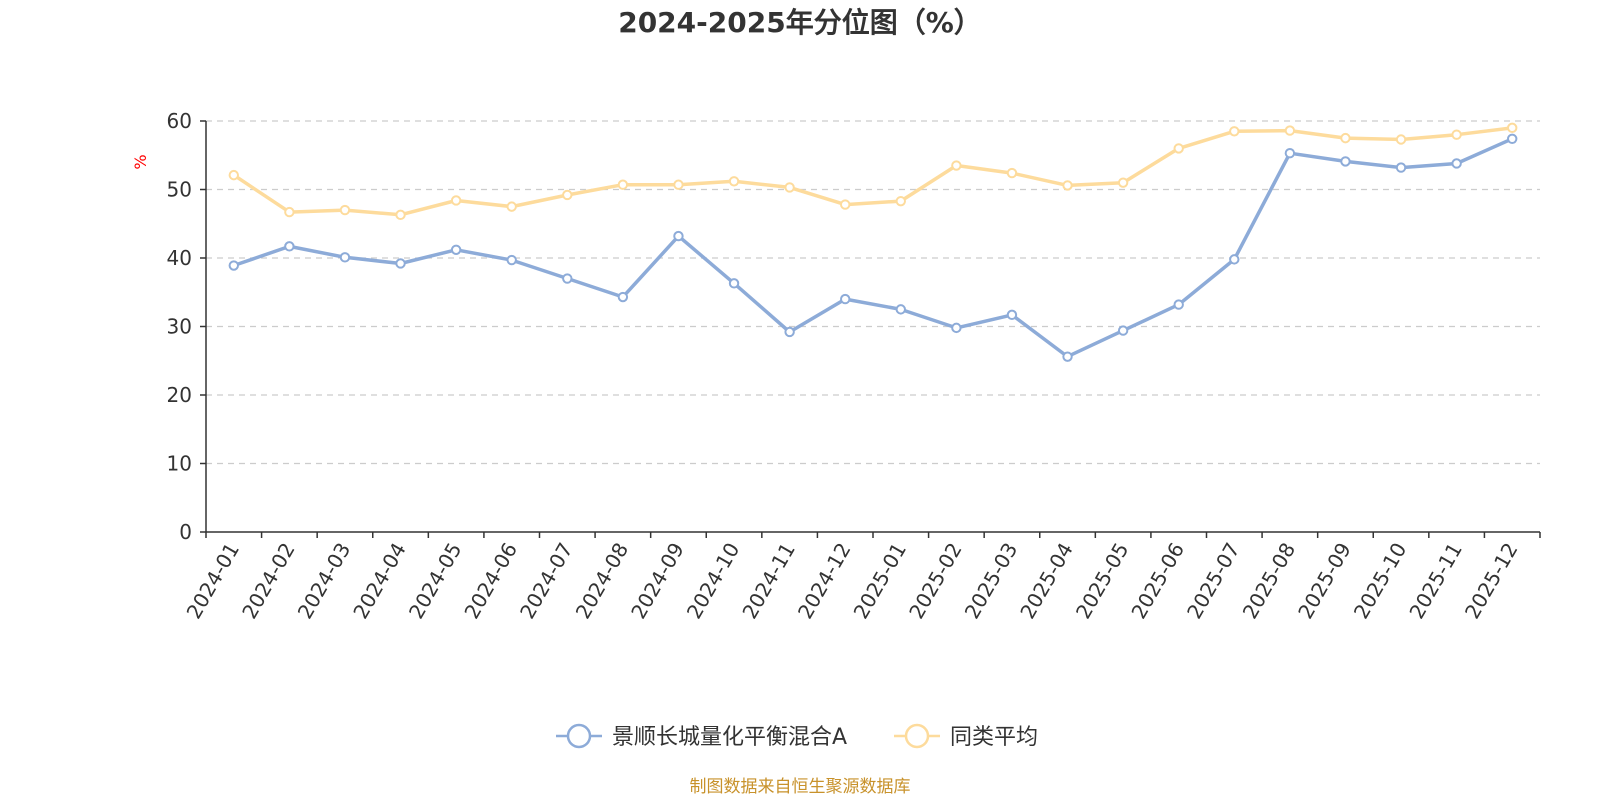 This screenshot has height=800, width=1600. I want to click on legend-label: 同类平均, so click(994, 737).